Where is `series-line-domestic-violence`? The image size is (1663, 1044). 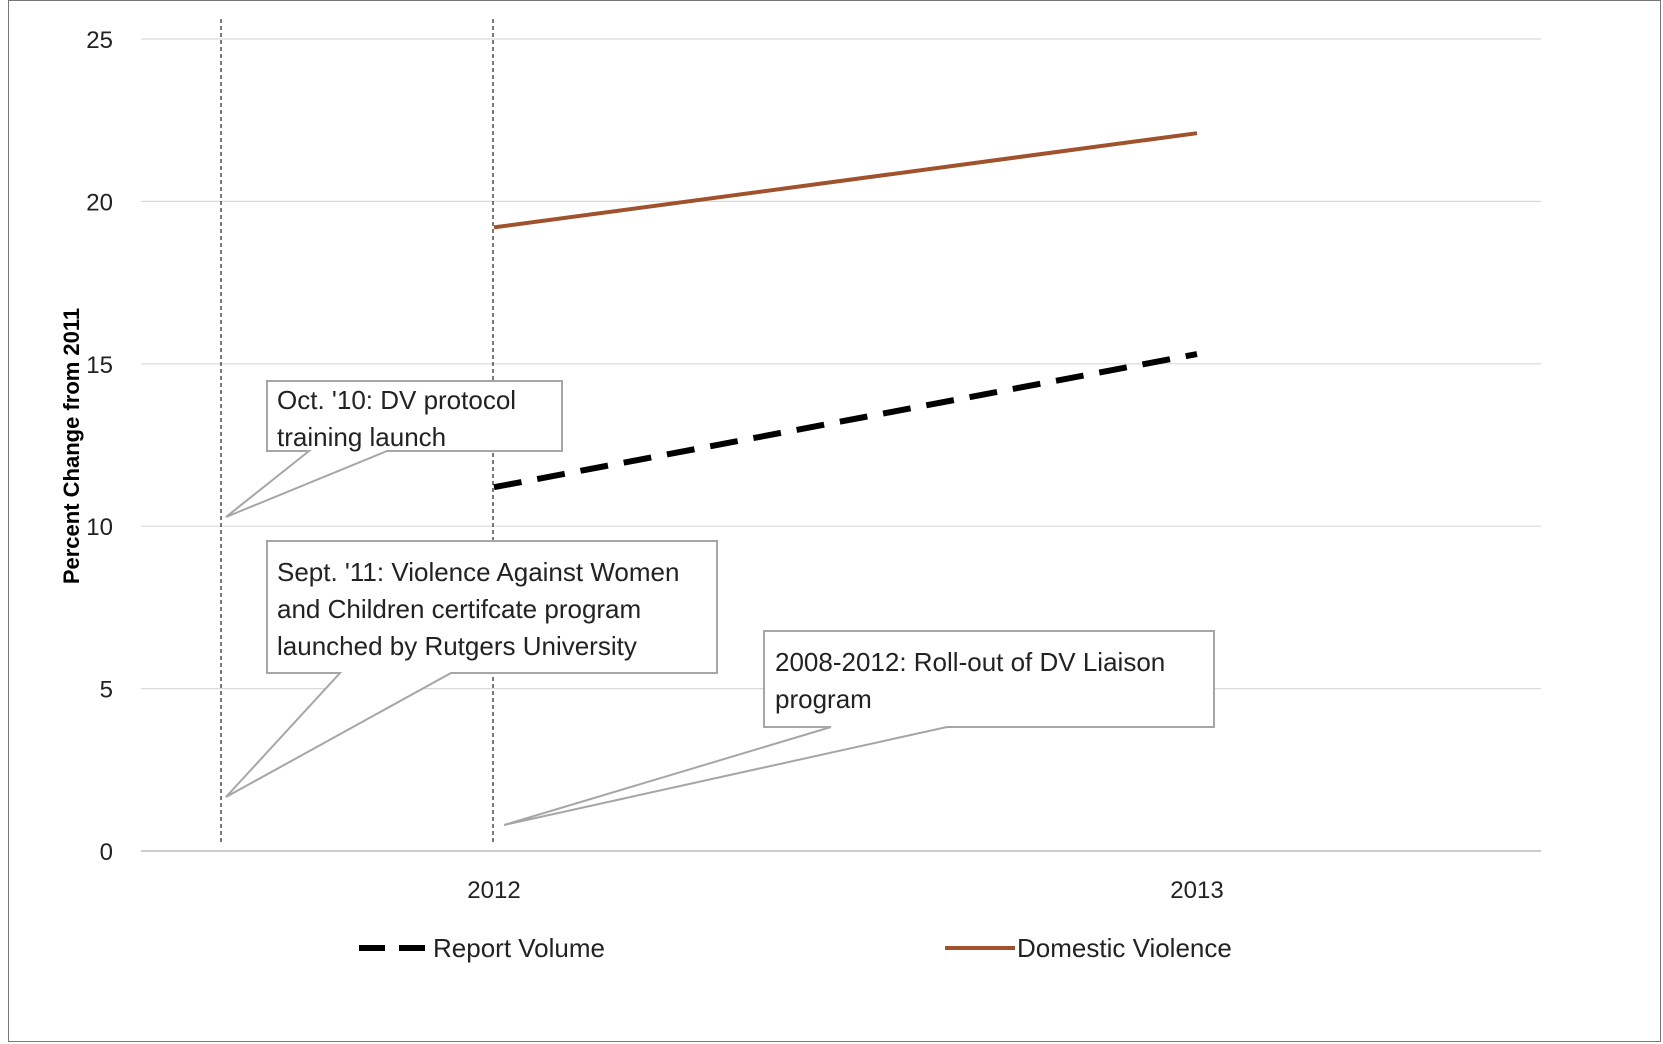 series-line-domestic-violence is located at coordinates (845, 180).